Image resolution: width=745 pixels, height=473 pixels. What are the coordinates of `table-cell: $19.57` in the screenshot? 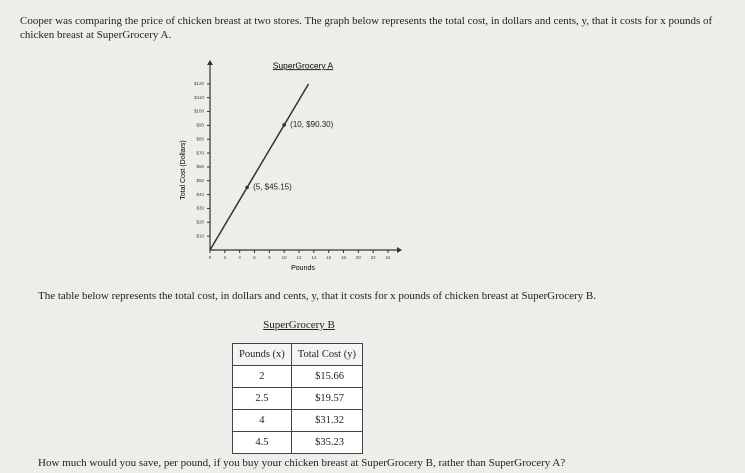 It's located at (326, 398).